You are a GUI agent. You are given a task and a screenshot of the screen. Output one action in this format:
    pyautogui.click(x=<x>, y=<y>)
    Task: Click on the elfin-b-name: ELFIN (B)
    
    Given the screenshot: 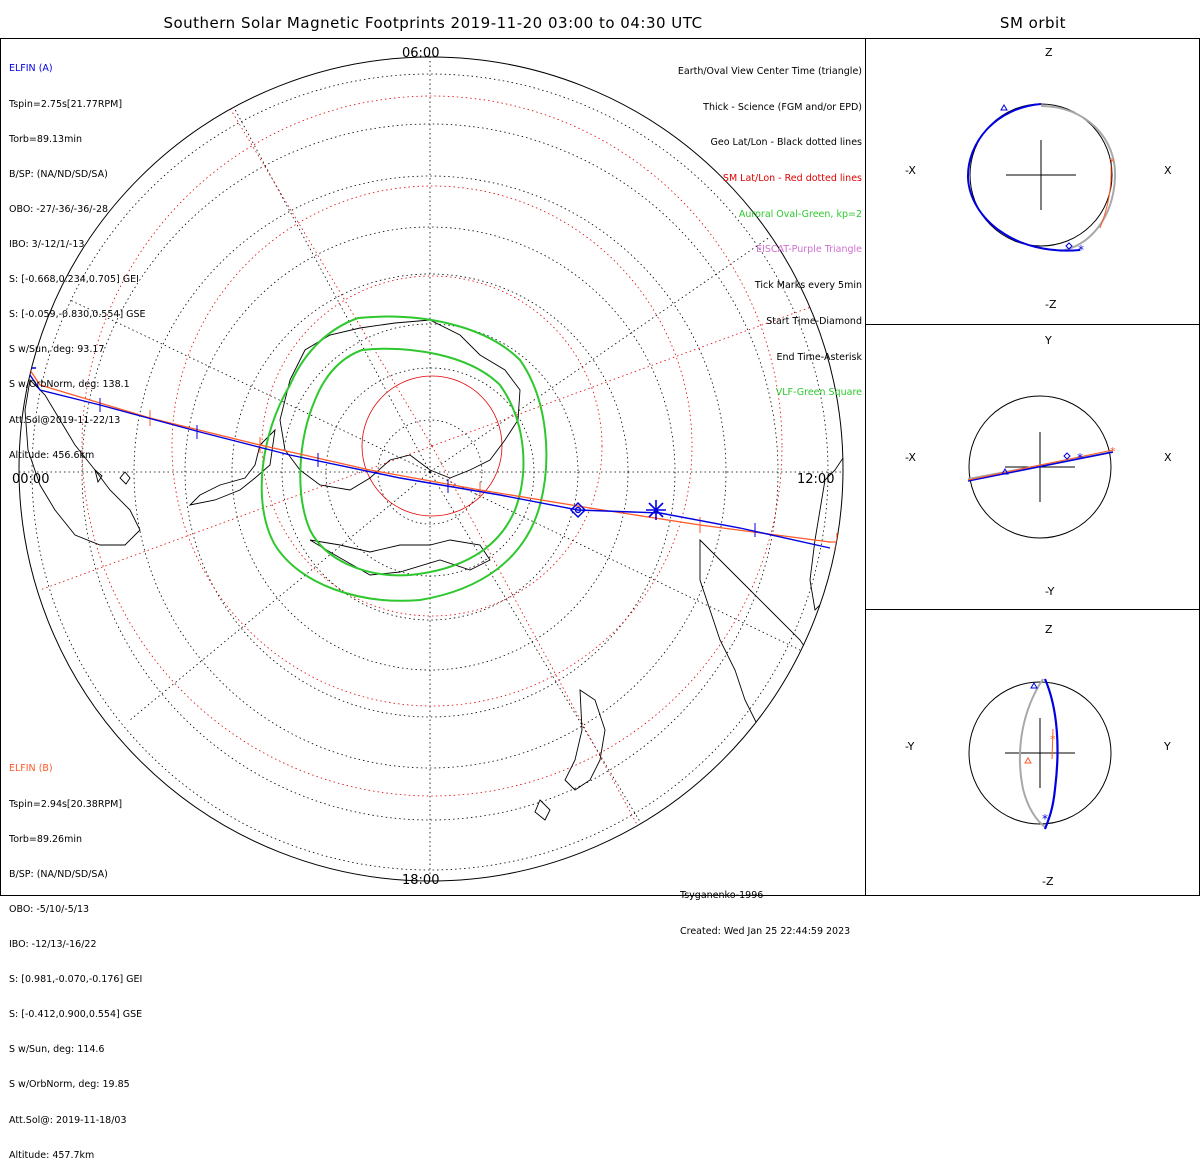 What is the action you would take?
    pyautogui.click(x=31, y=769)
    